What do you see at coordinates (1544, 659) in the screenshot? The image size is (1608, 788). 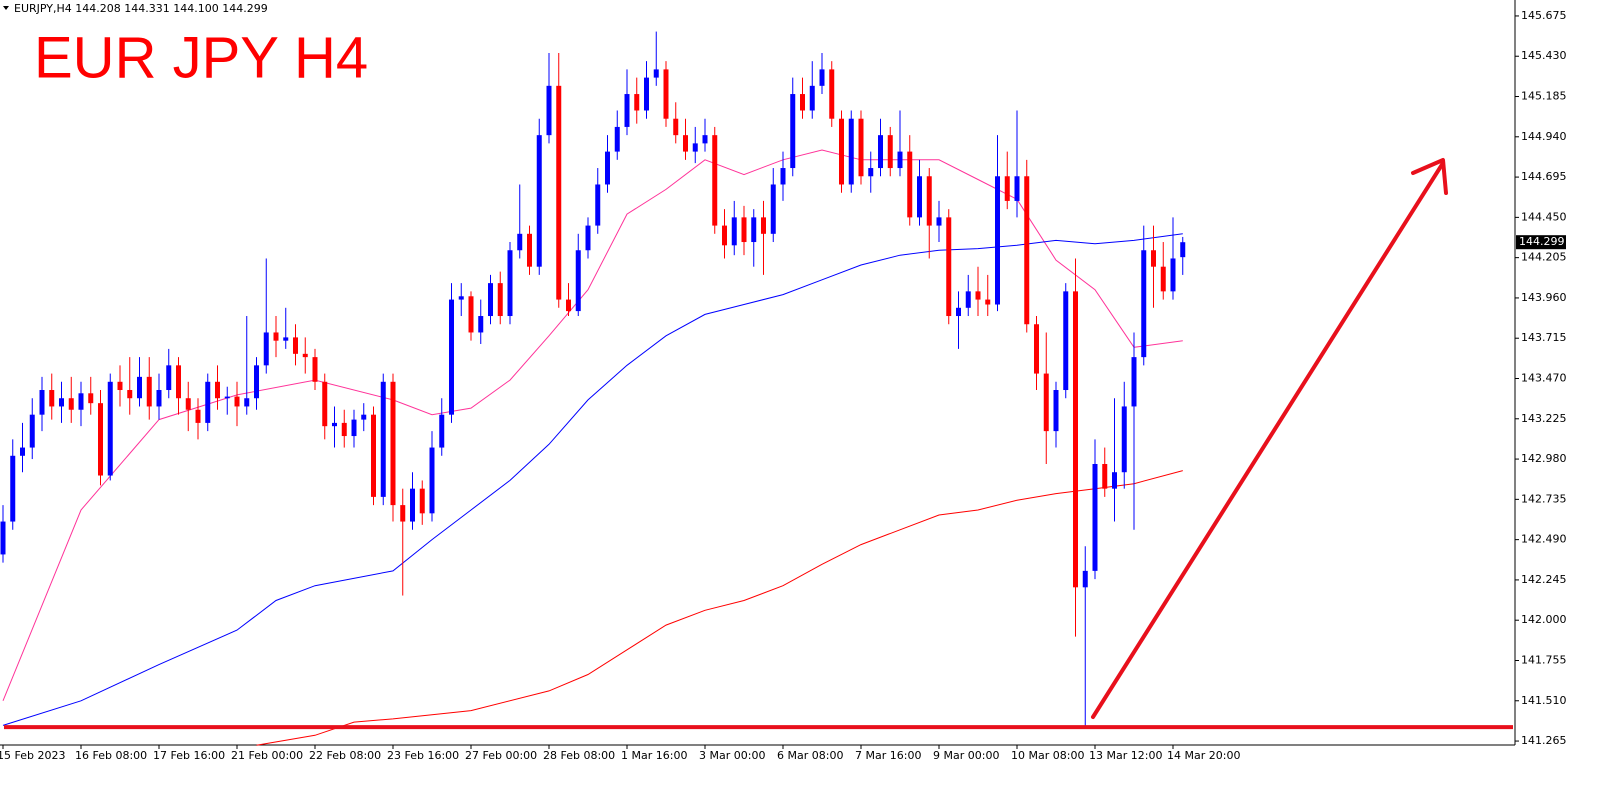 I see `y-tick-label: 141.755` at bounding box center [1544, 659].